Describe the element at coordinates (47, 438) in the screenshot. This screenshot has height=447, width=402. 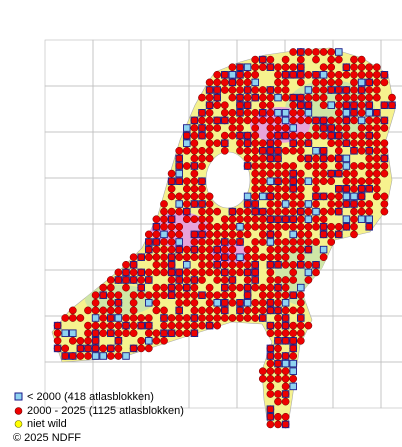
I see `copyright: © 2025 NDFF` at that location.